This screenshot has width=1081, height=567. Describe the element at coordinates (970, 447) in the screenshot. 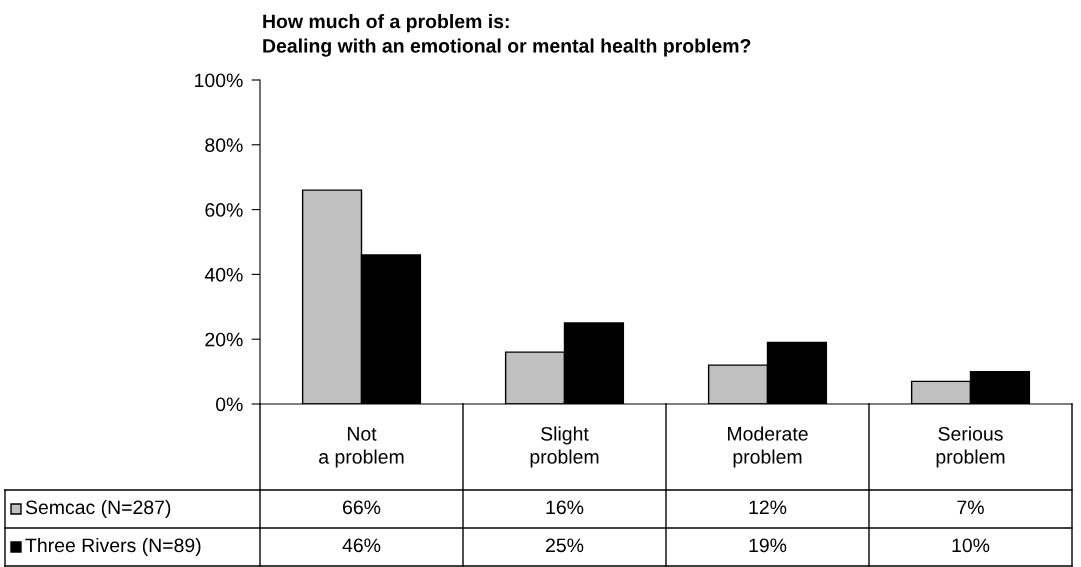

I see `x-tick-label: Serious problem` at that location.